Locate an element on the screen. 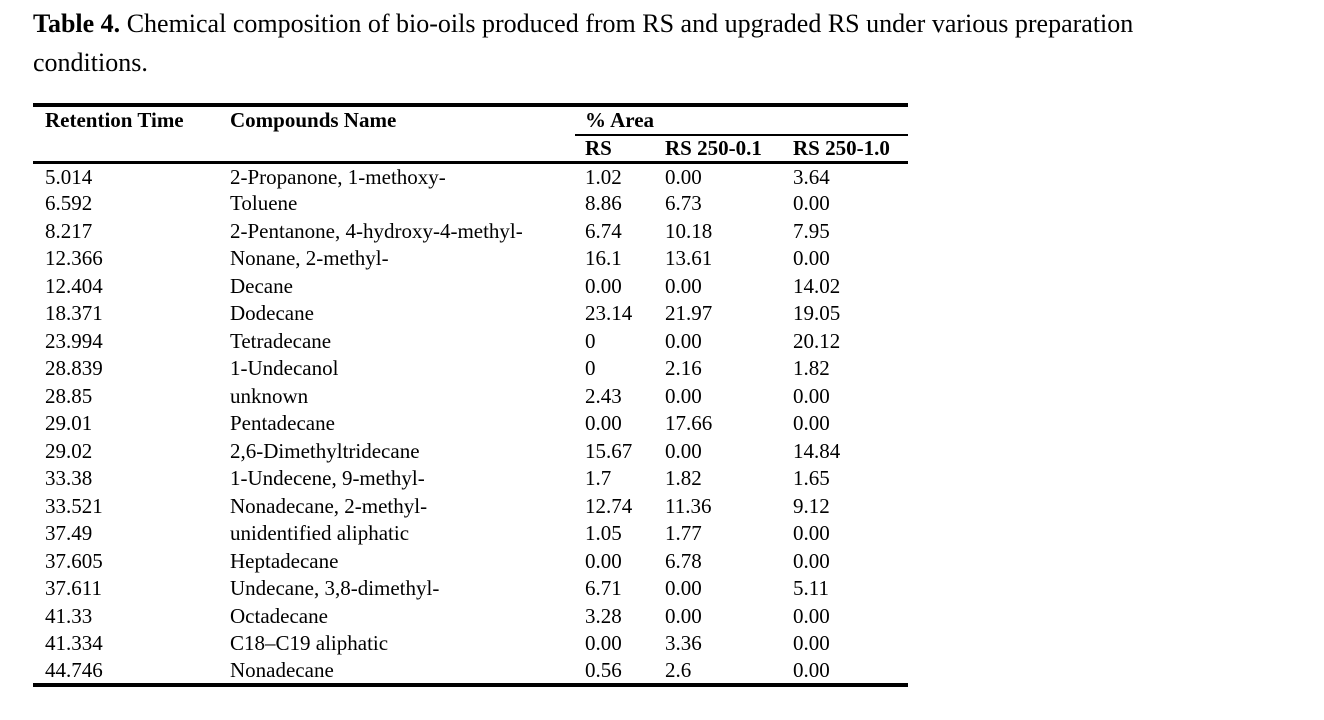  cell-compound-name: Nonane, 2-methyl- is located at coordinates (309, 258).